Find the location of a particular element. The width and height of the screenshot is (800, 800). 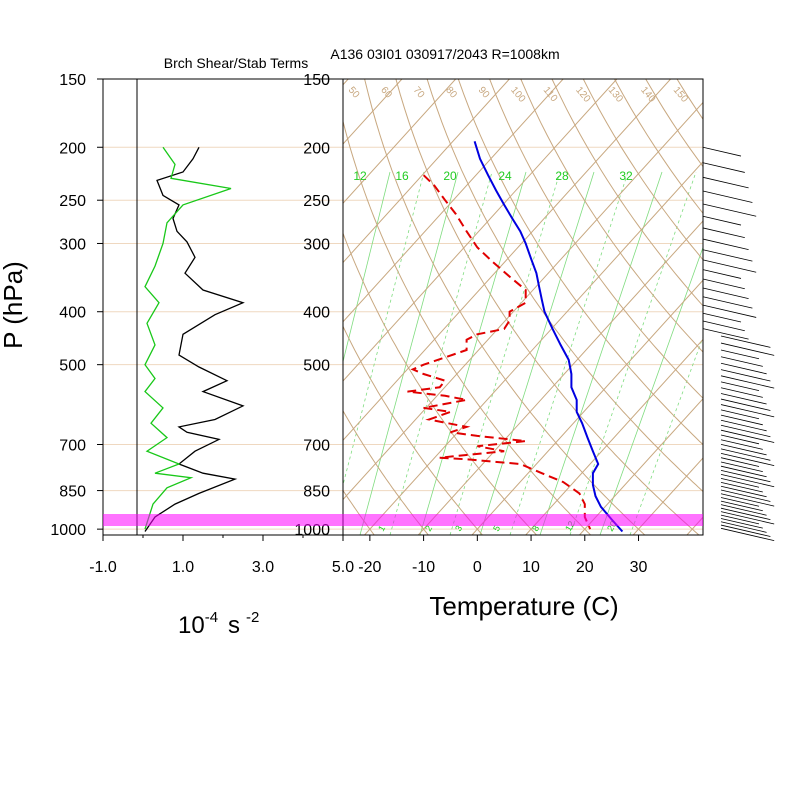

xlabel-base: 10 is located at coordinates (191, 625).